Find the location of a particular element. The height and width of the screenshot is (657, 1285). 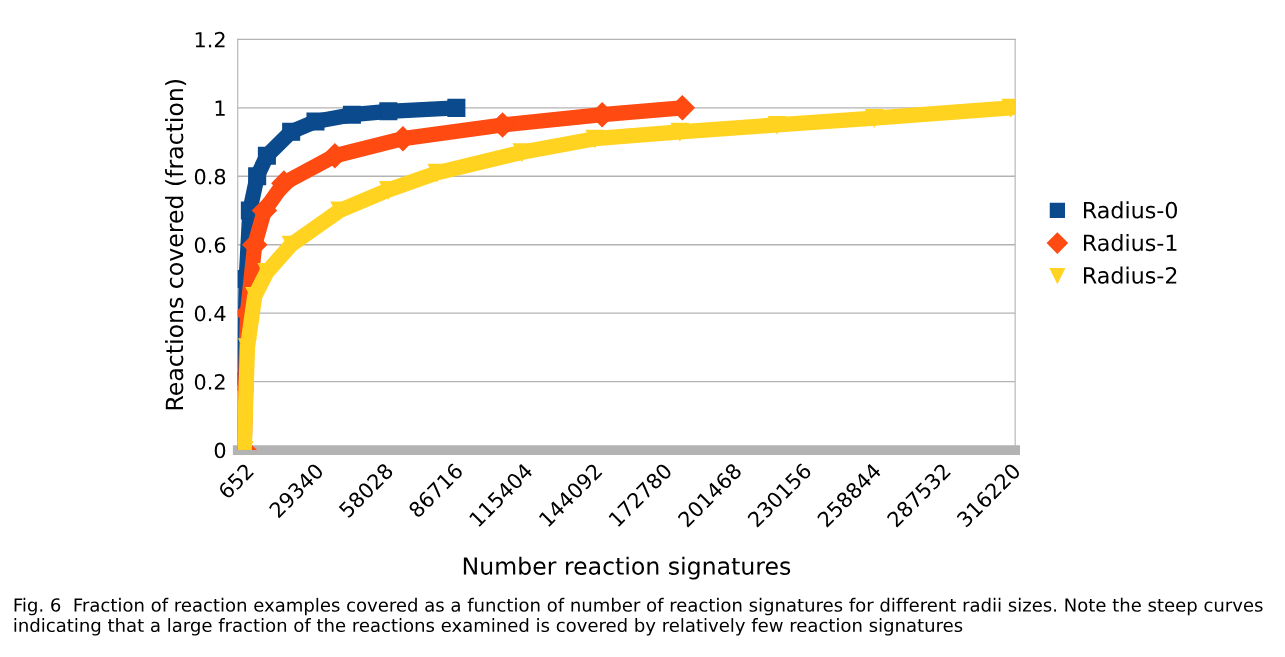

y-axis-title: Reactions covered (fraction) is located at coordinates (176, 244).